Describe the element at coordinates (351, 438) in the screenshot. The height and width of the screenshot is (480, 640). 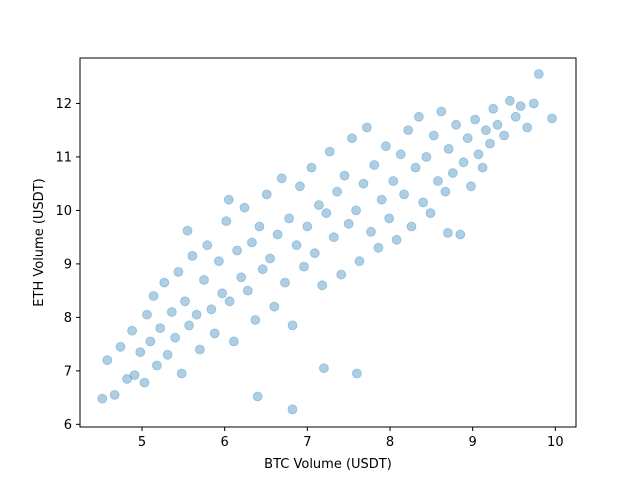
I see `x-axis-ticks: 5 6 7 8 9 10` at that location.